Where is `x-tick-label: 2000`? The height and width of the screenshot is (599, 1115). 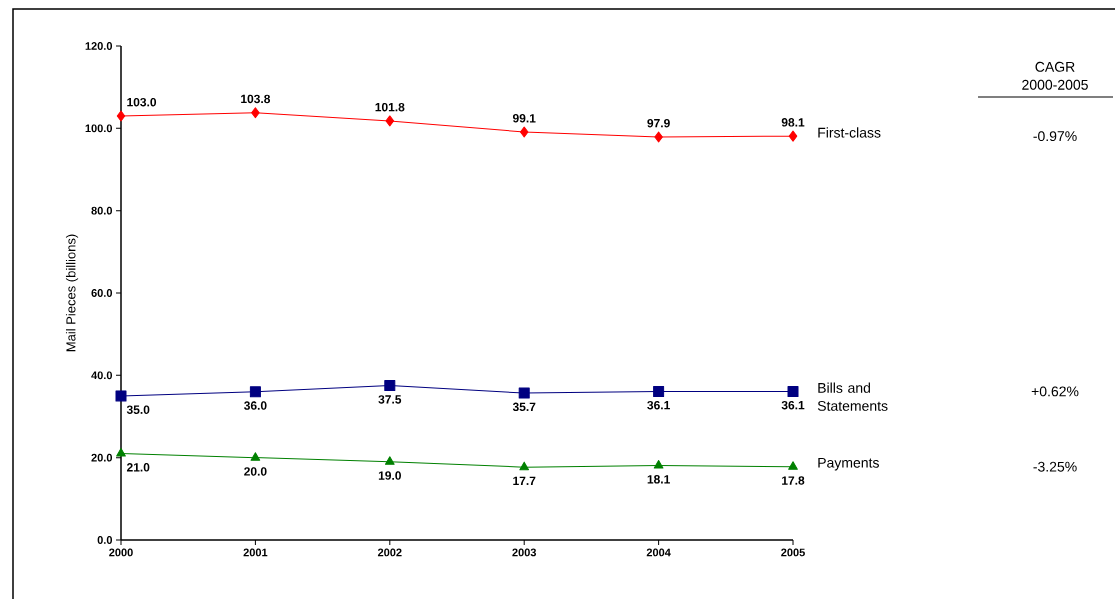 x-tick-label: 2000 is located at coordinates (121, 552).